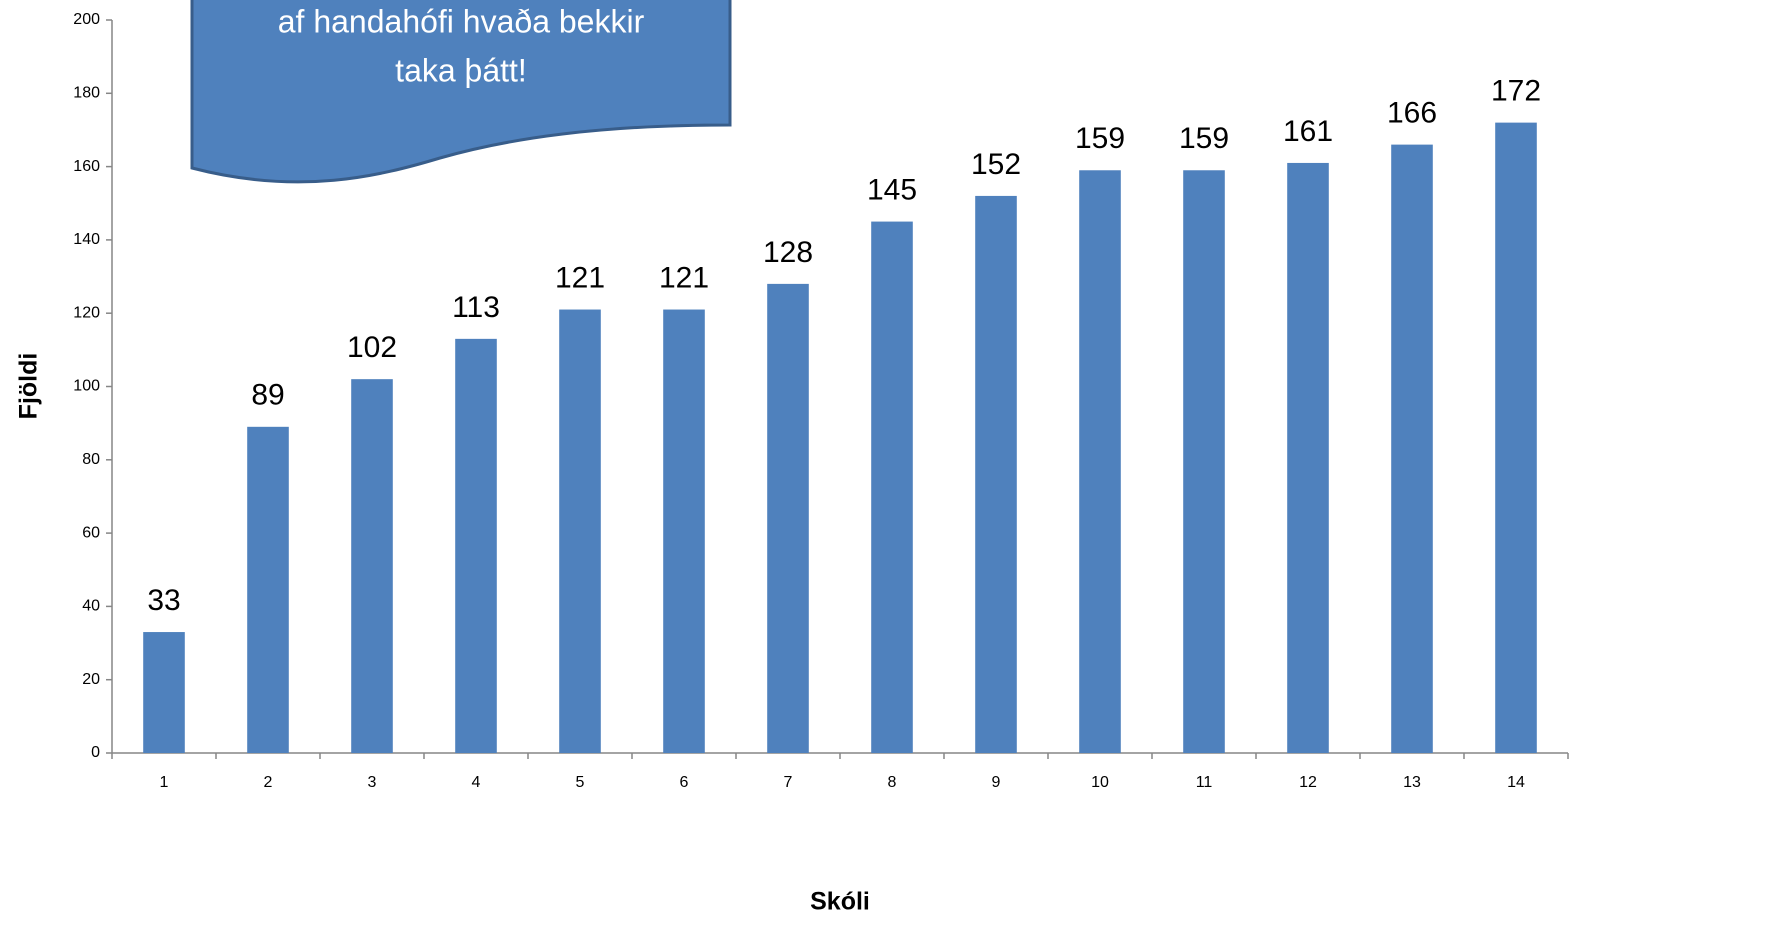  I want to click on data-label: 166, so click(1412, 113).